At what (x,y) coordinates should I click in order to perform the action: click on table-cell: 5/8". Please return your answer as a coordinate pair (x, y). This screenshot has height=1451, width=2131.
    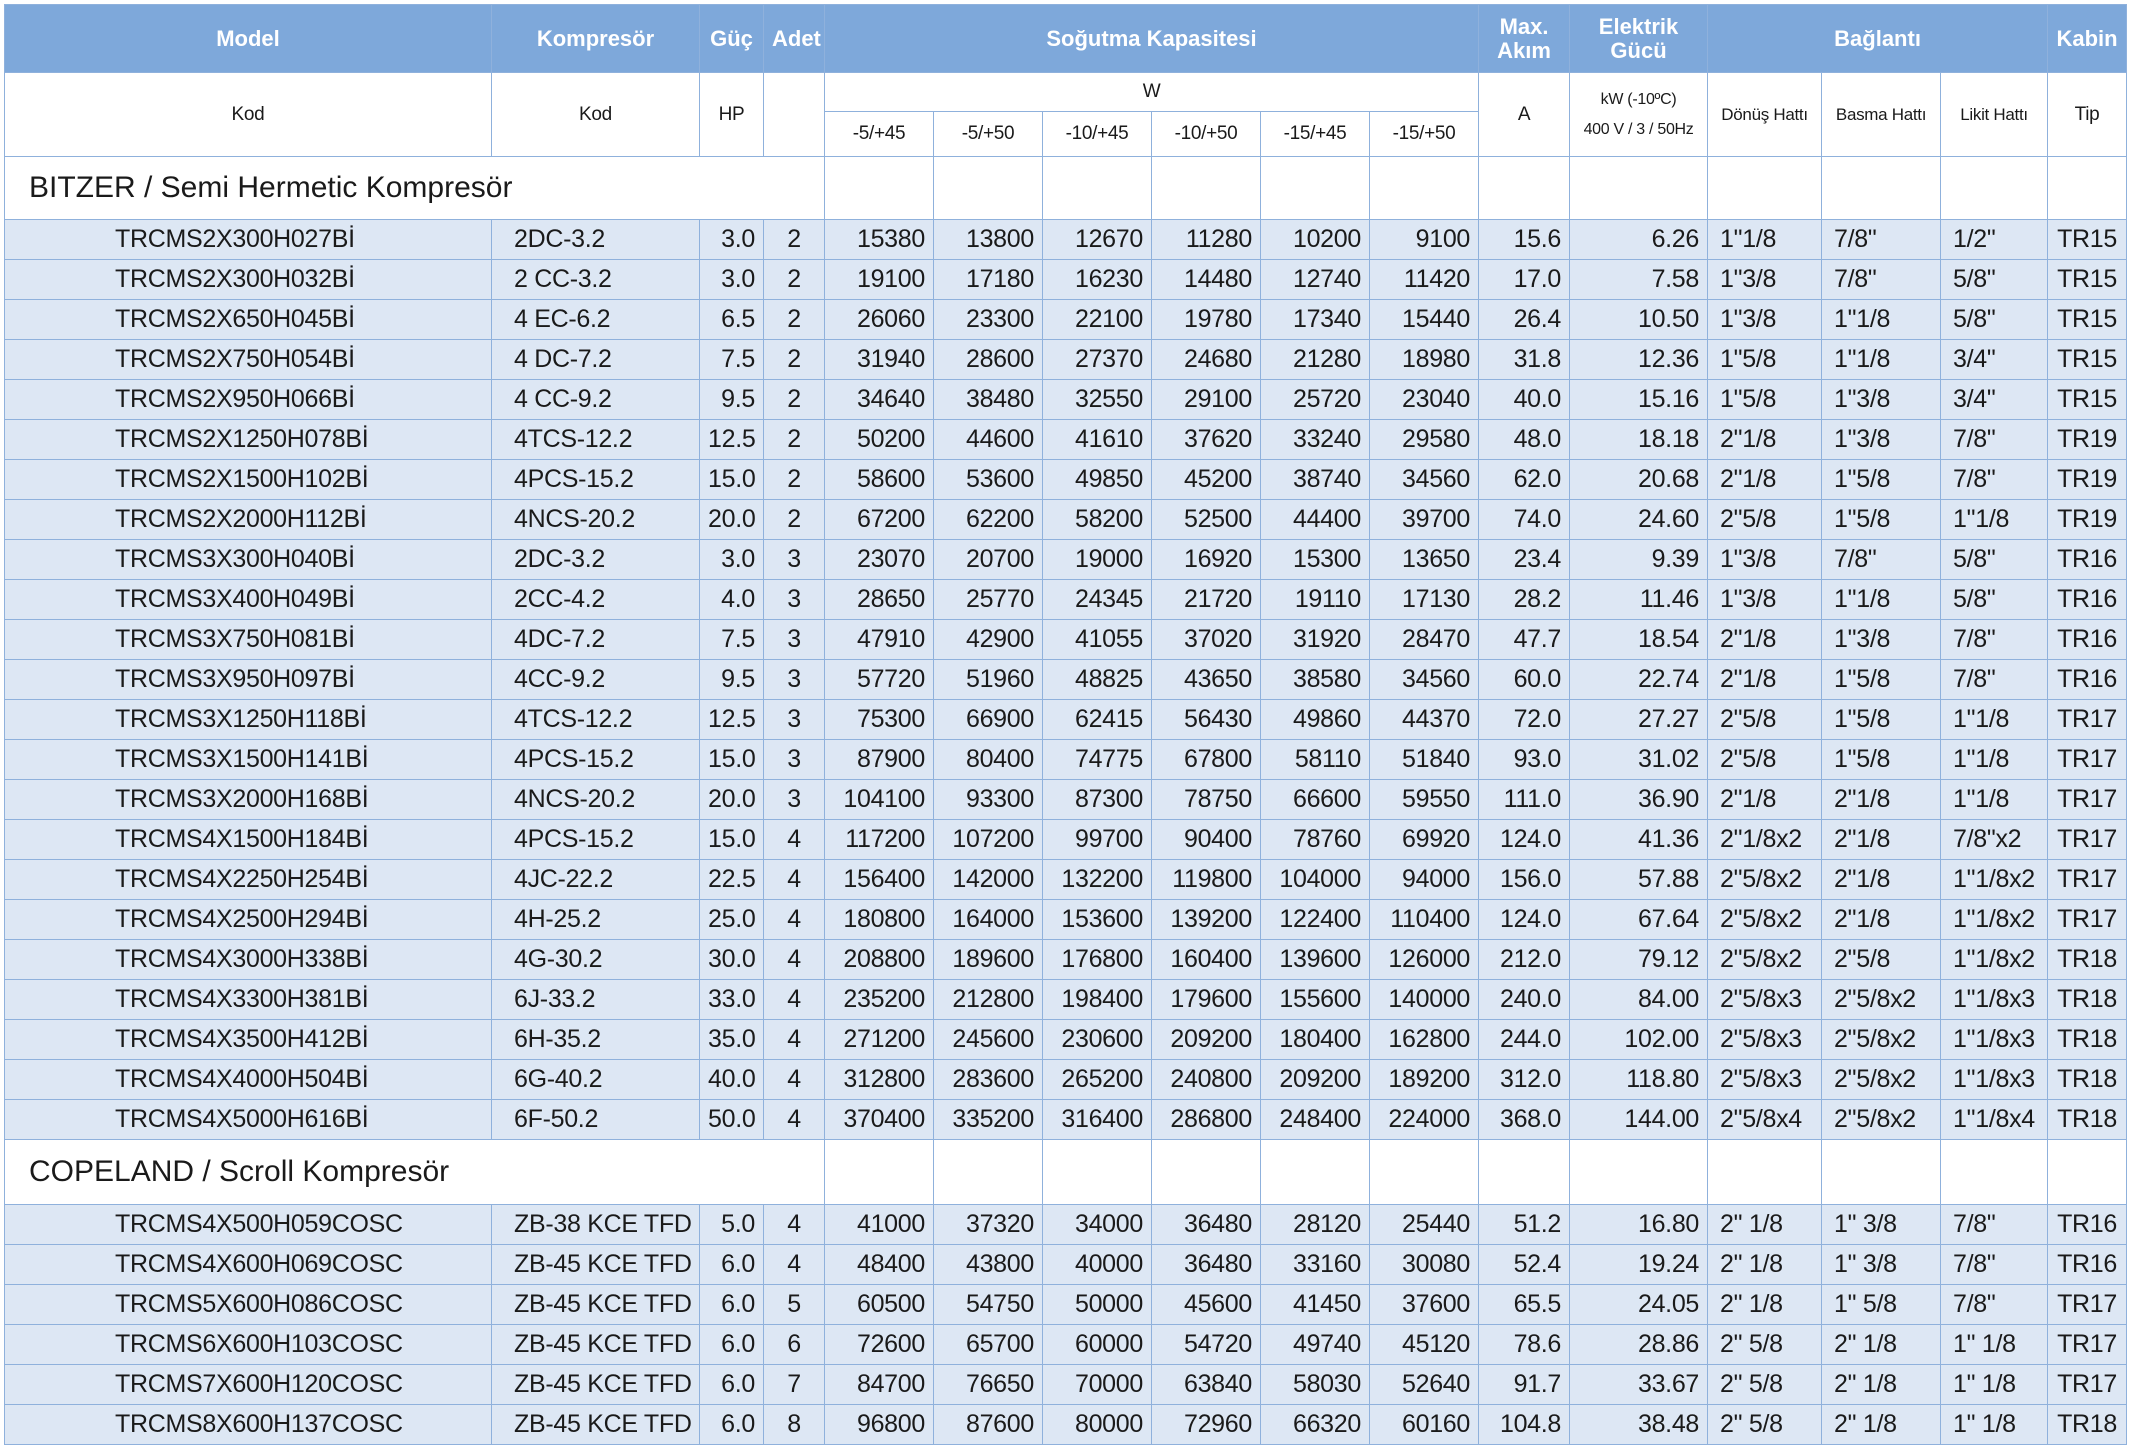
    Looking at the image, I should click on (1994, 599).